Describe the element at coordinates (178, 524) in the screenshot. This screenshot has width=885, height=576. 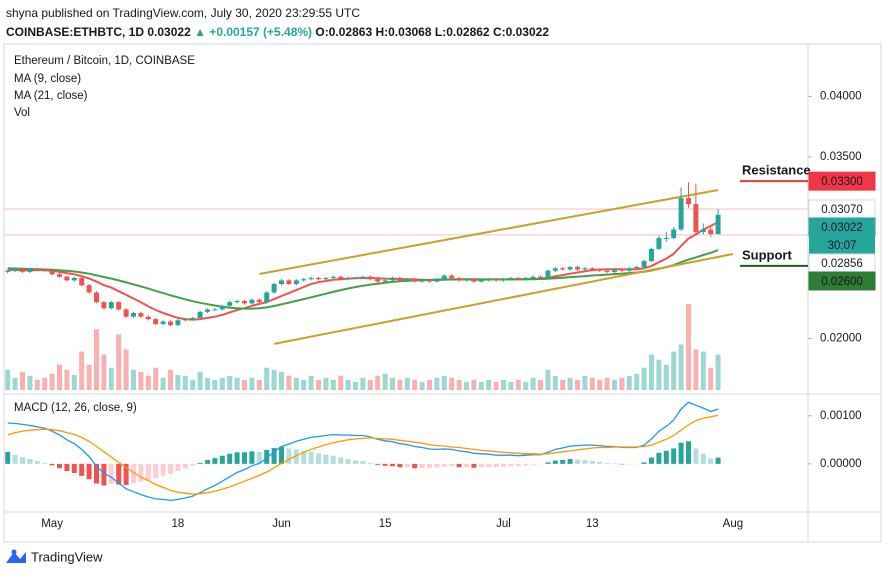
I see `x-tick-label: 18` at that location.